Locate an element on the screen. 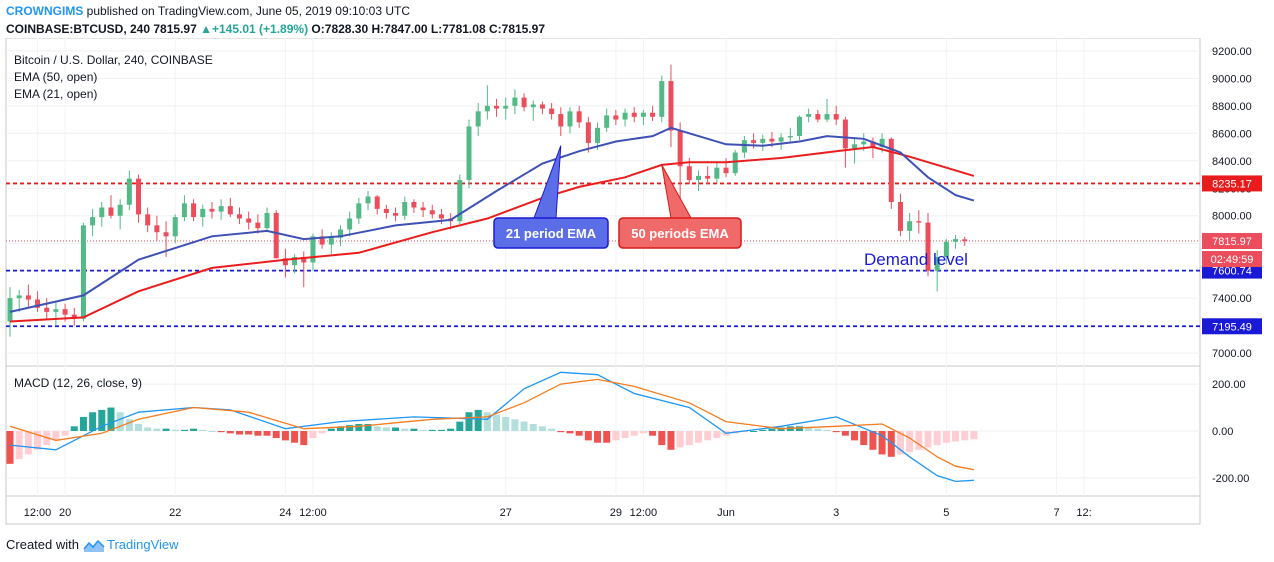 The height and width of the screenshot is (562, 1274). price-tick-label: 8400.00 is located at coordinates (1232, 162).